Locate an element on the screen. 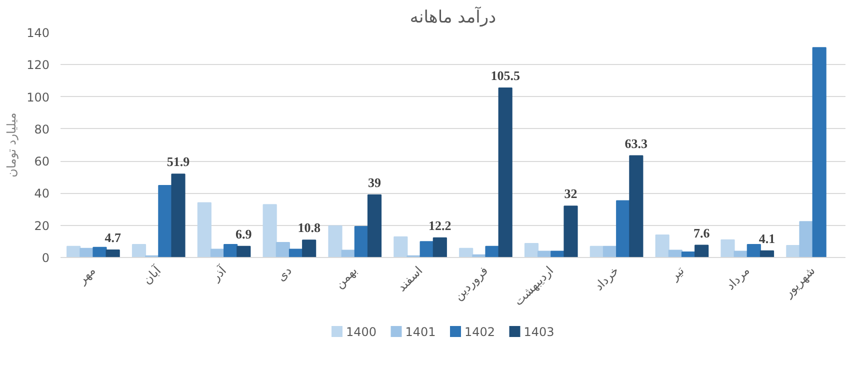 This screenshot has height=382, width=867. data-label: 39 is located at coordinates (375, 182).